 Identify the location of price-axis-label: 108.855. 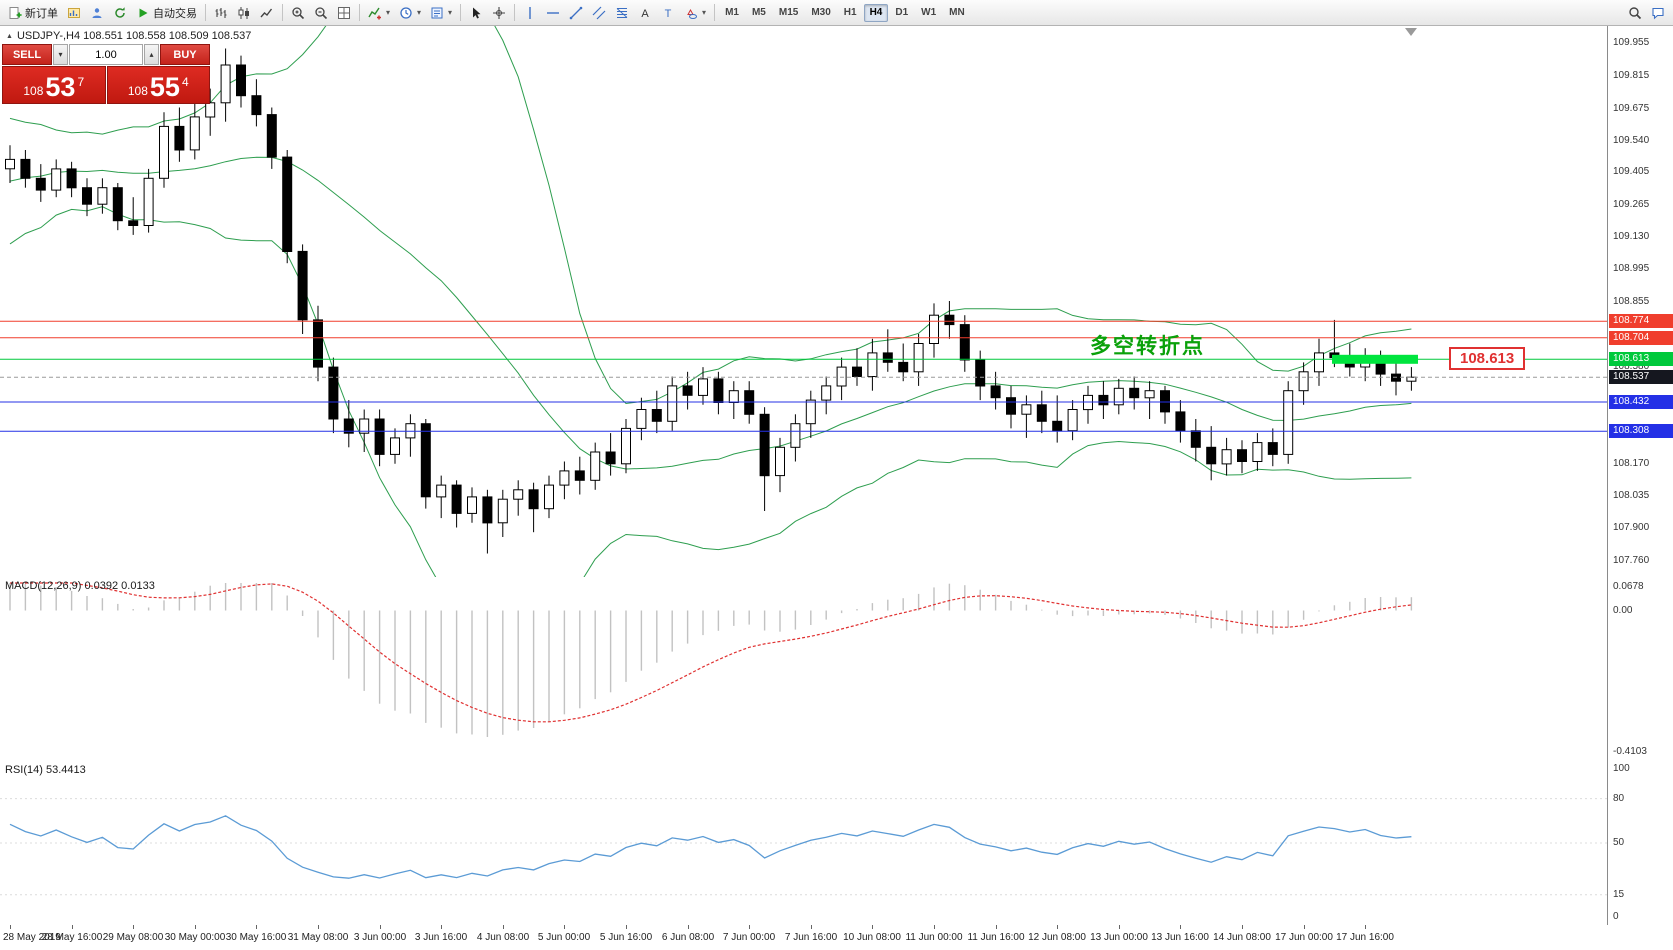
(1631, 301).